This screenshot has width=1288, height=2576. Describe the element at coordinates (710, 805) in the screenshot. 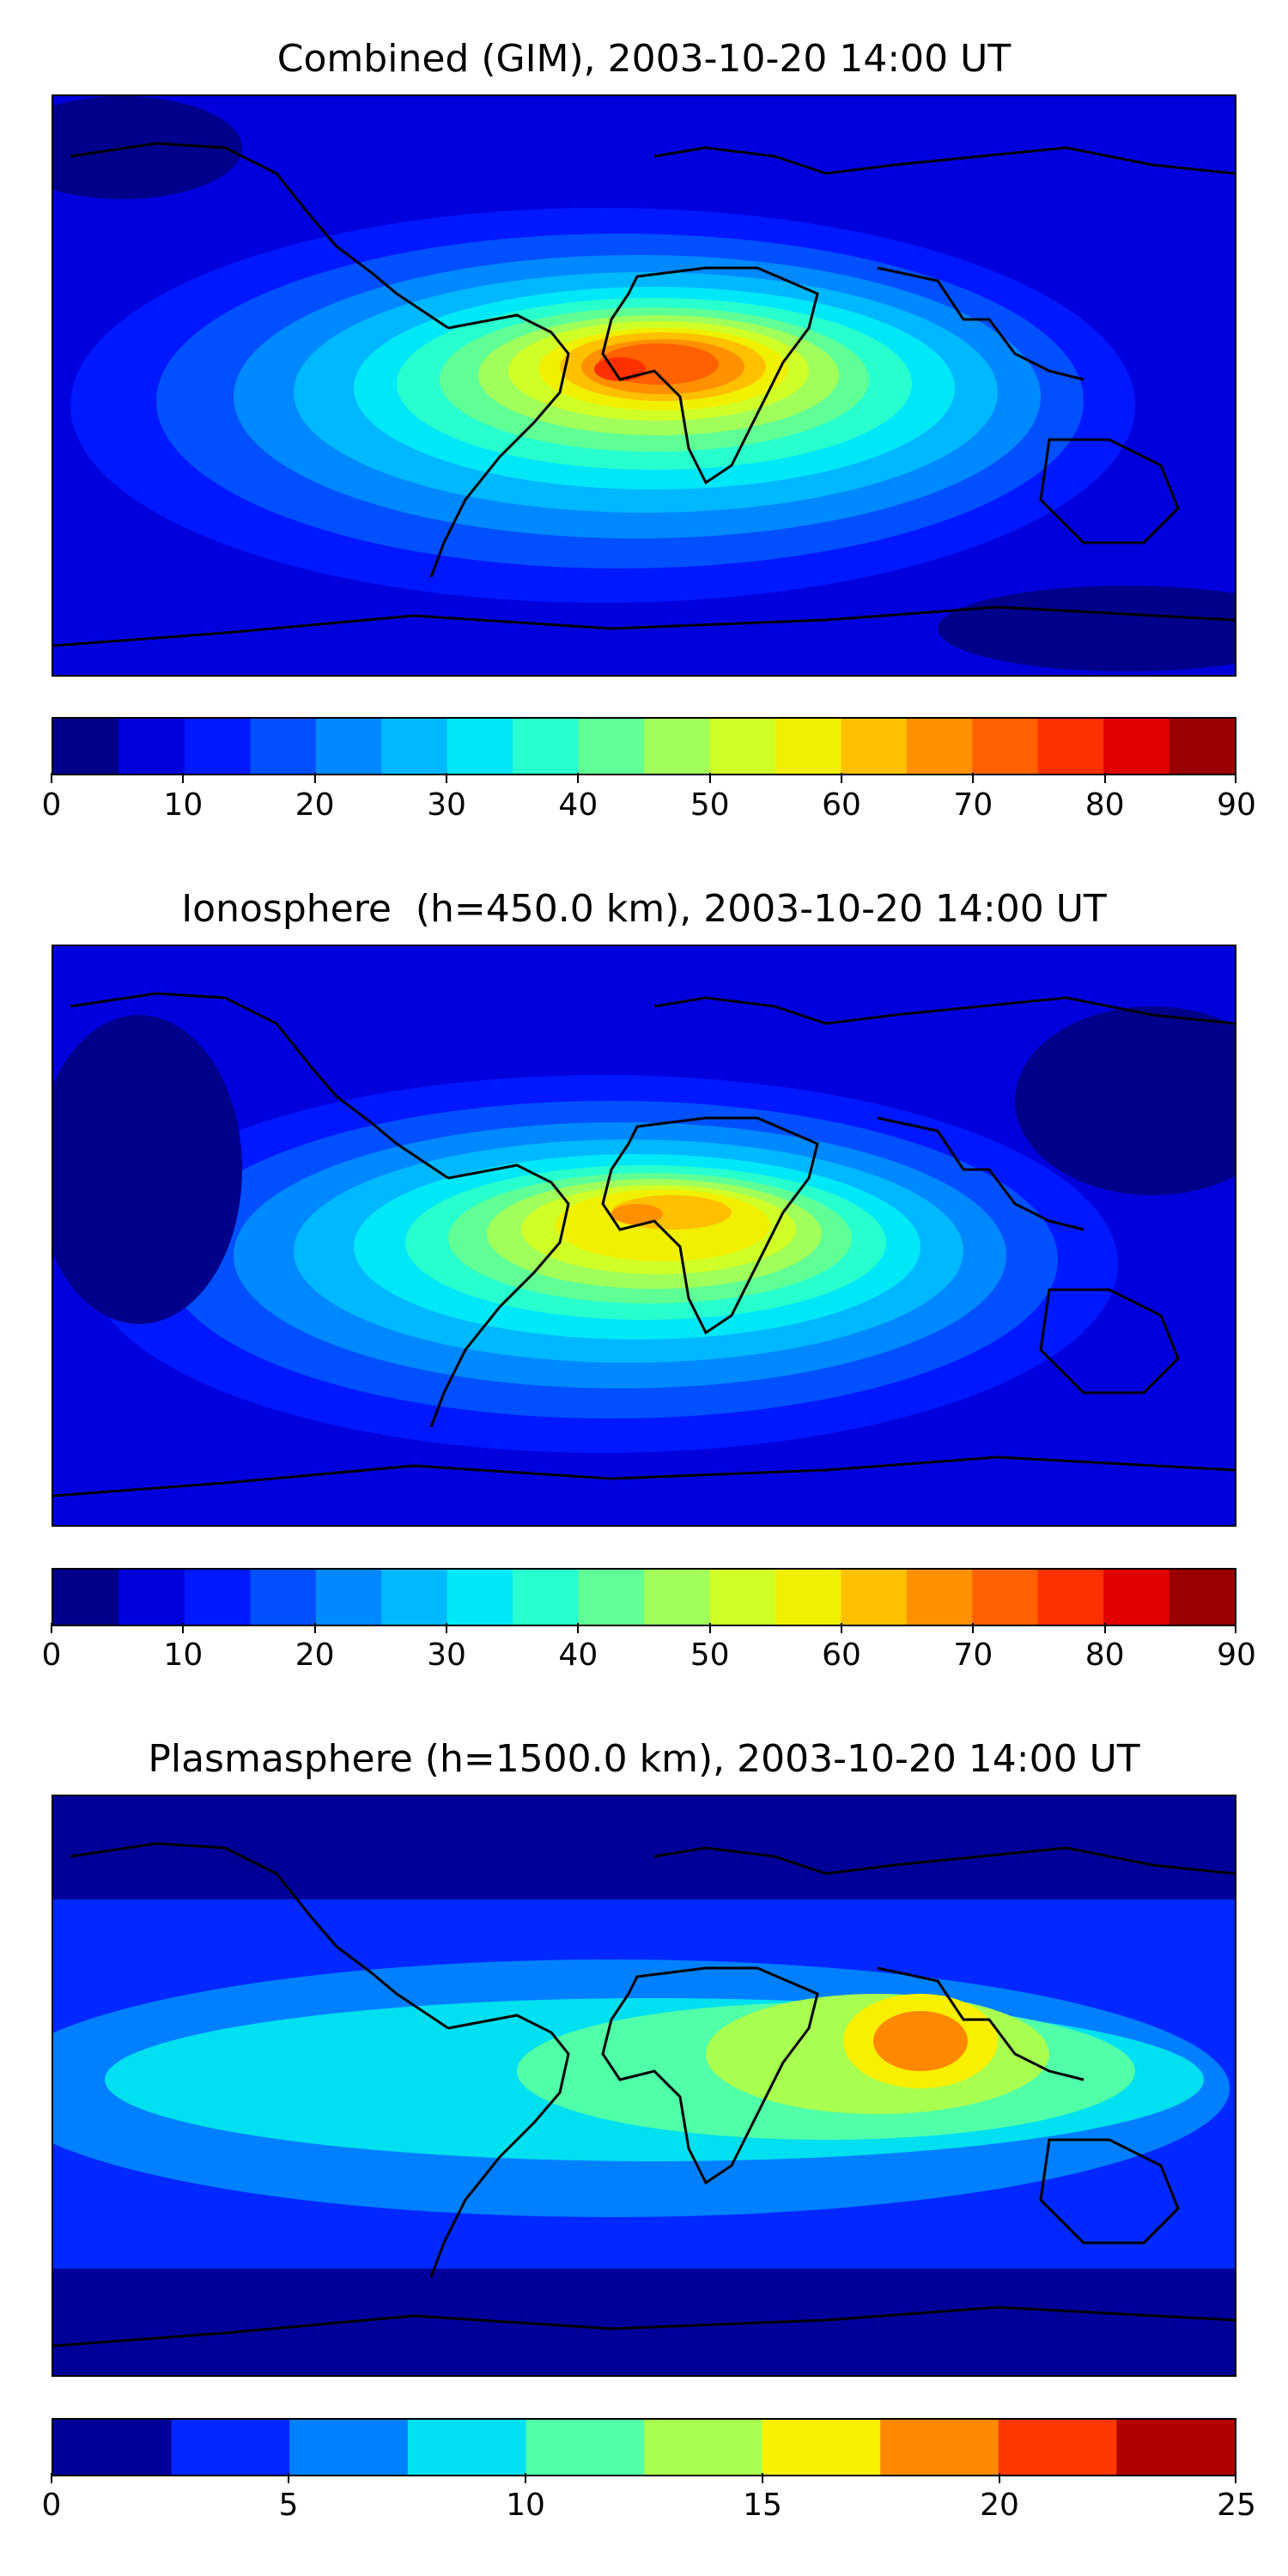

I see `colorbar-tick-label: 50` at that location.